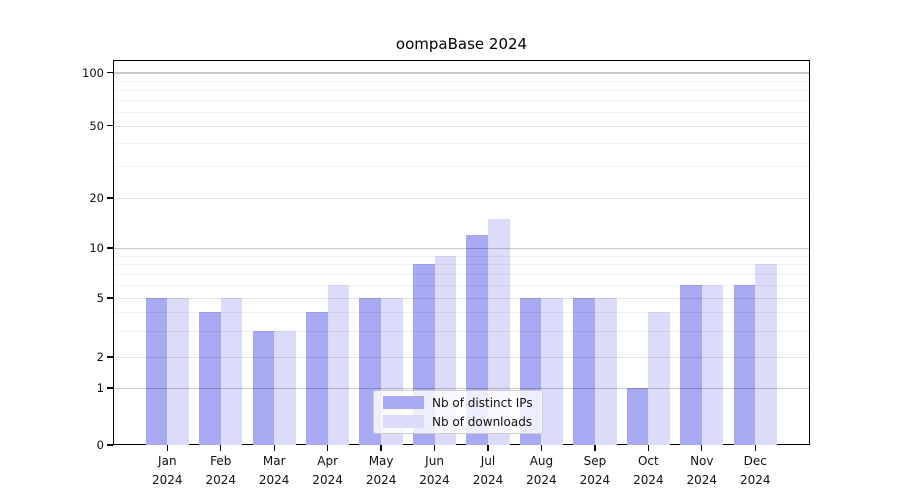 The width and height of the screenshot is (900, 500). Describe the element at coordinates (100, 445) in the screenshot. I see `y-tick-label: 0` at that location.